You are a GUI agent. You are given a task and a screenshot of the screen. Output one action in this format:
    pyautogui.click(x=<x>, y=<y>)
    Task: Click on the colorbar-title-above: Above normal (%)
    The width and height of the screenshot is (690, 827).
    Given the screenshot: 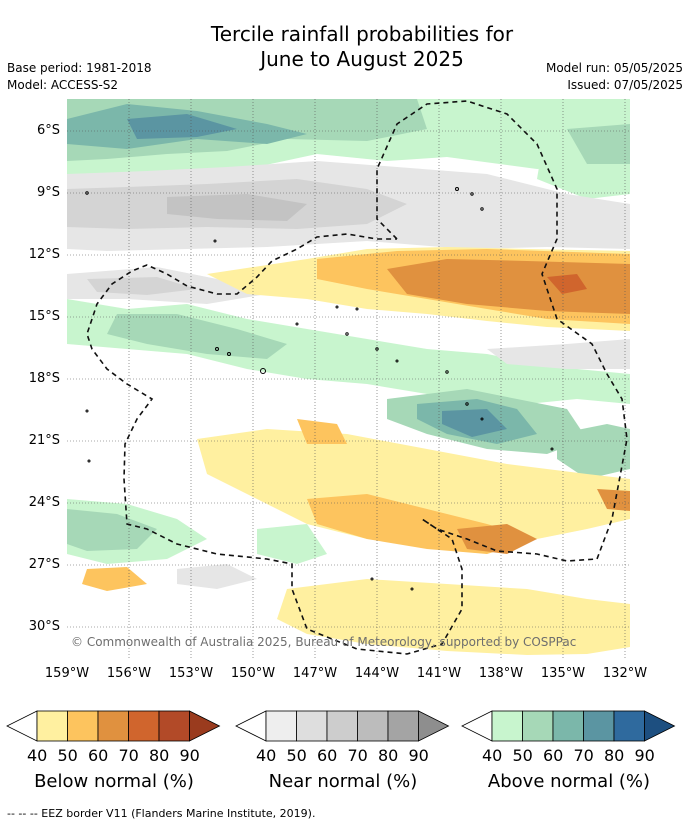 What is the action you would take?
    pyautogui.click(x=569, y=781)
    